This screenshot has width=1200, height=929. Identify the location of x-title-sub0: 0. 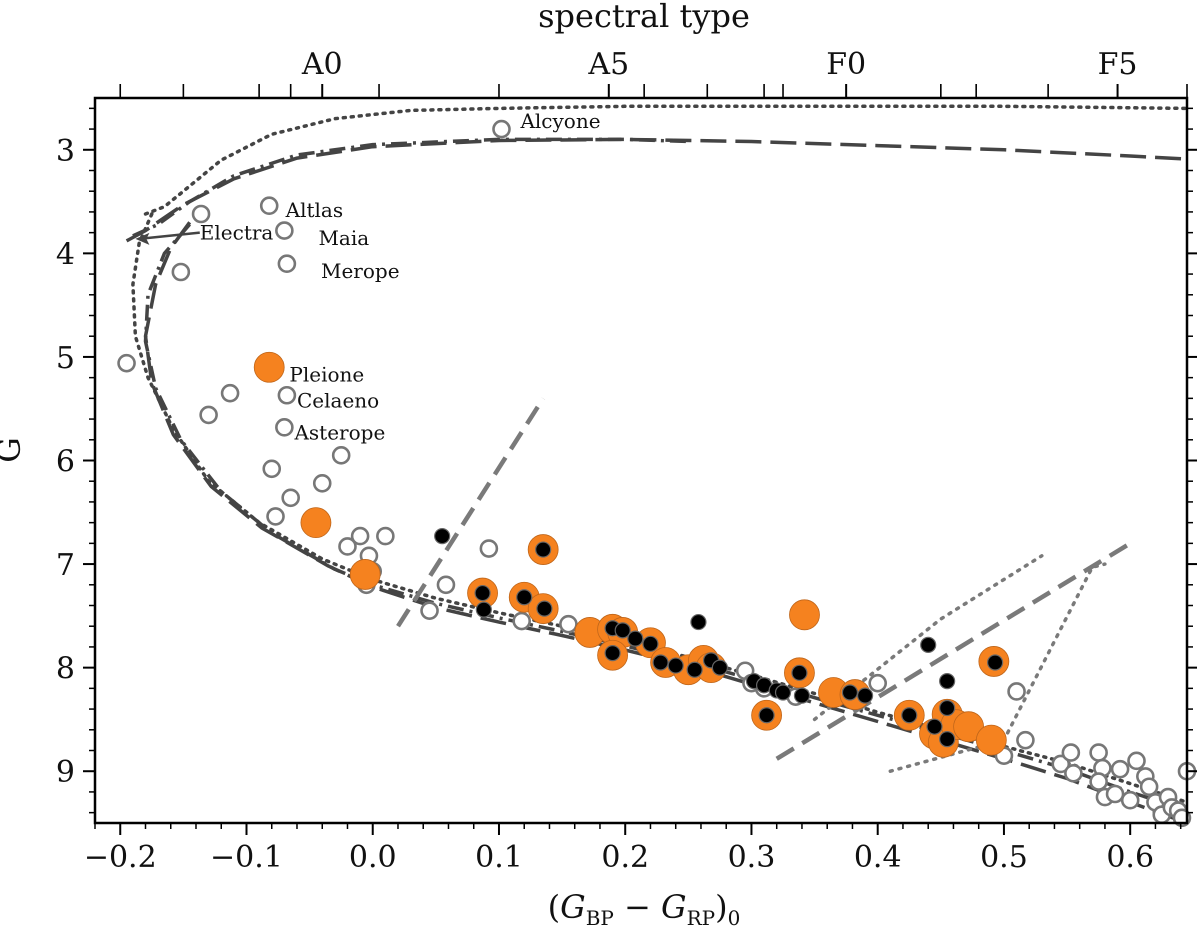
(734, 917).